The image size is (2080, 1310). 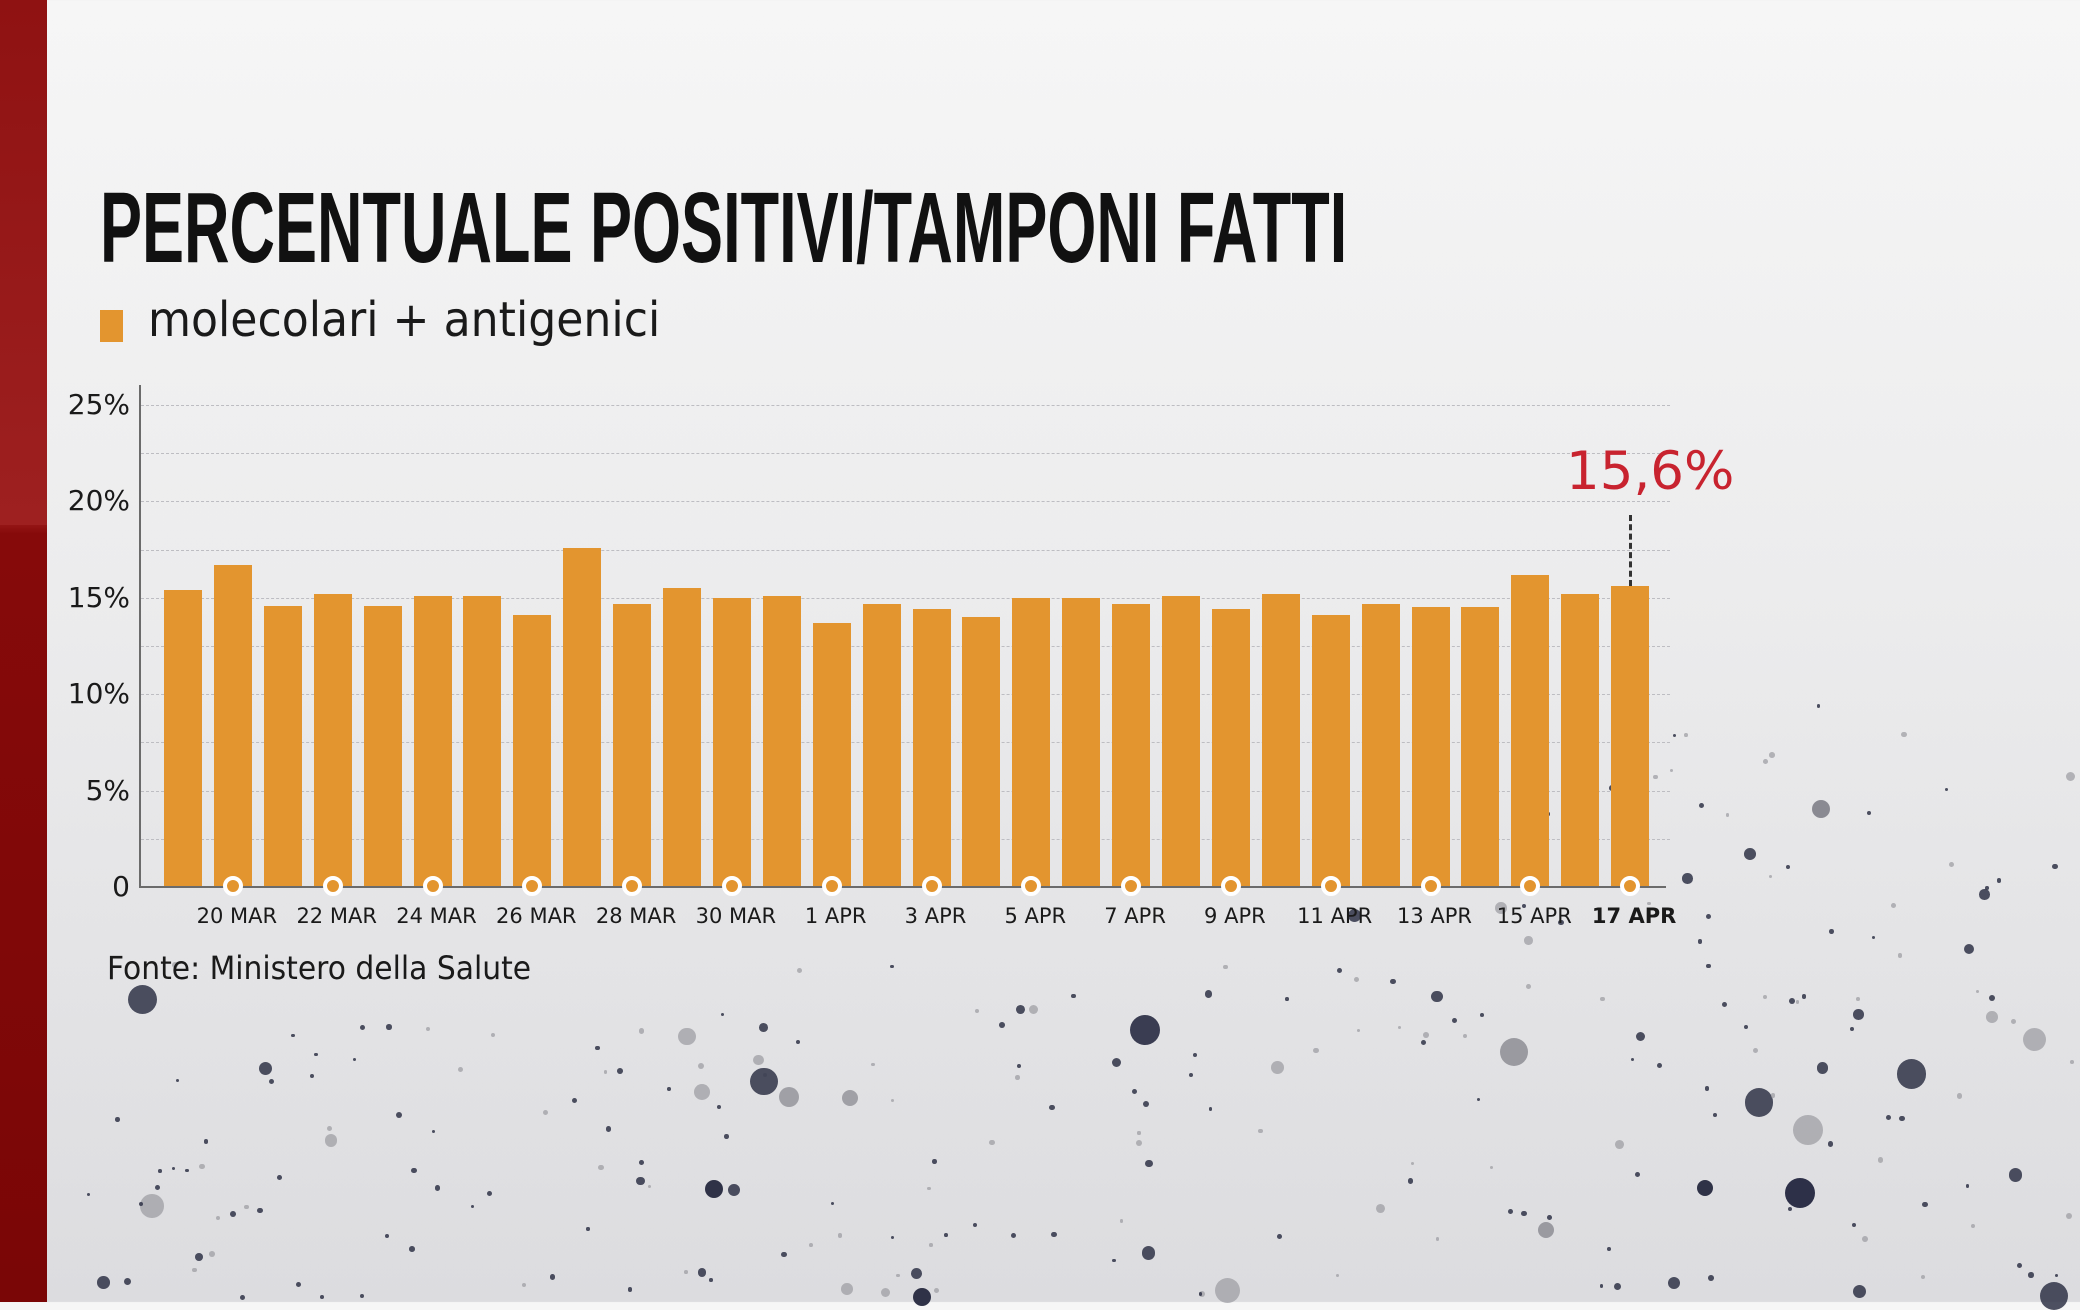 What do you see at coordinates (835, 916) in the screenshot?
I see `x-tick-label: 1 APR` at bounding box center [835, 916].